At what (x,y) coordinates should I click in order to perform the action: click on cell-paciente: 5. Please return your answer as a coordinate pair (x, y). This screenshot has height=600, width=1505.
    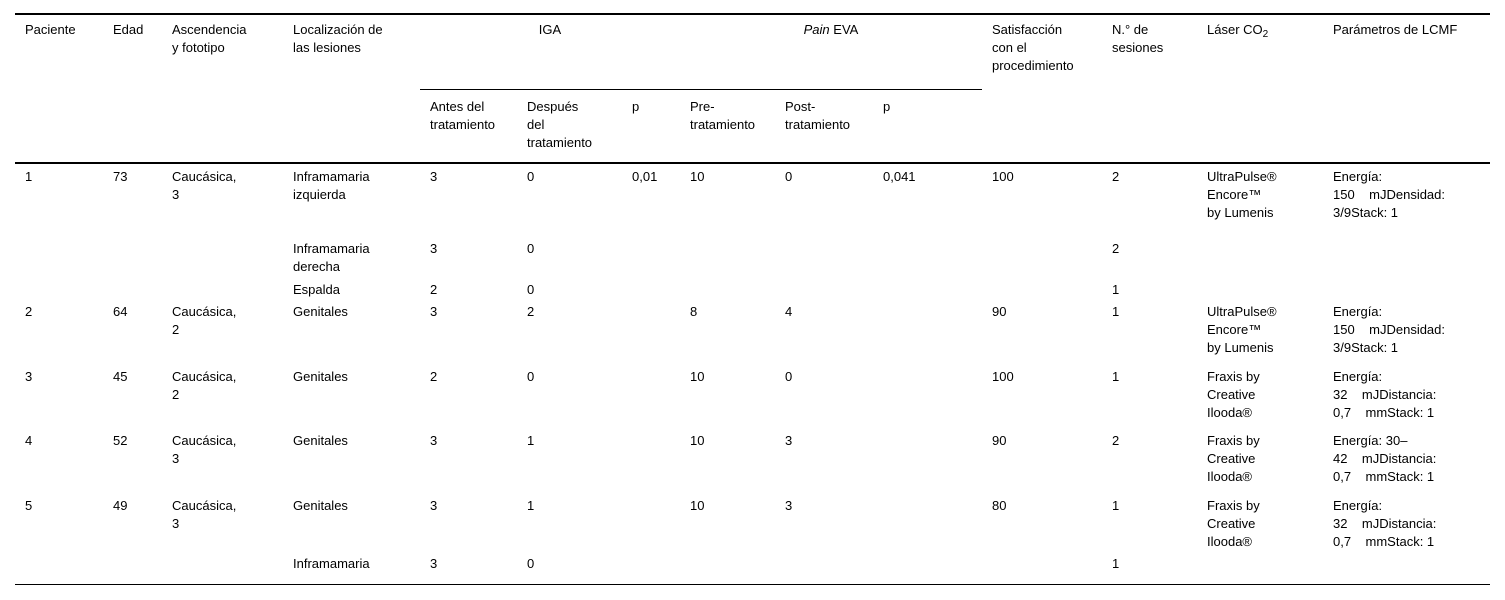
    Looking at the image, I should click on (29, 505).